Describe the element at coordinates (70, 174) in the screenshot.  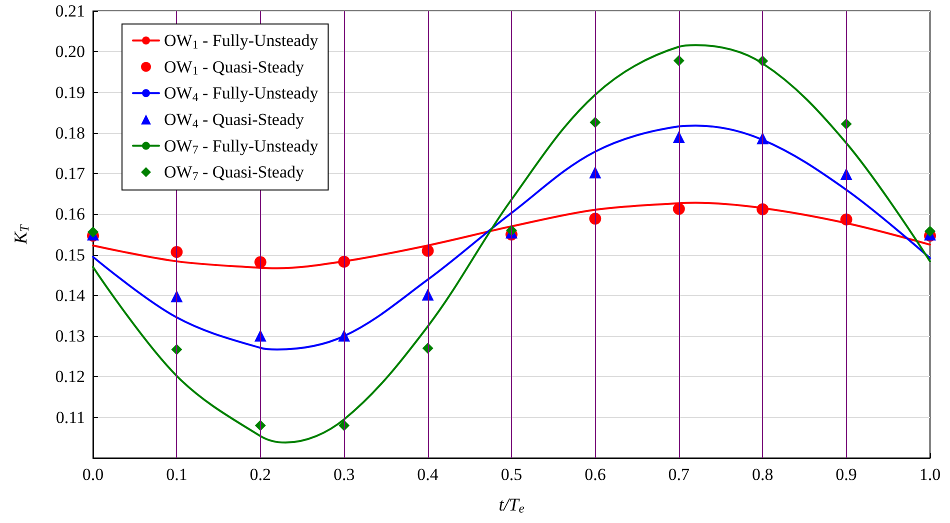
I see `y-tick-label: 0.17` at that location.